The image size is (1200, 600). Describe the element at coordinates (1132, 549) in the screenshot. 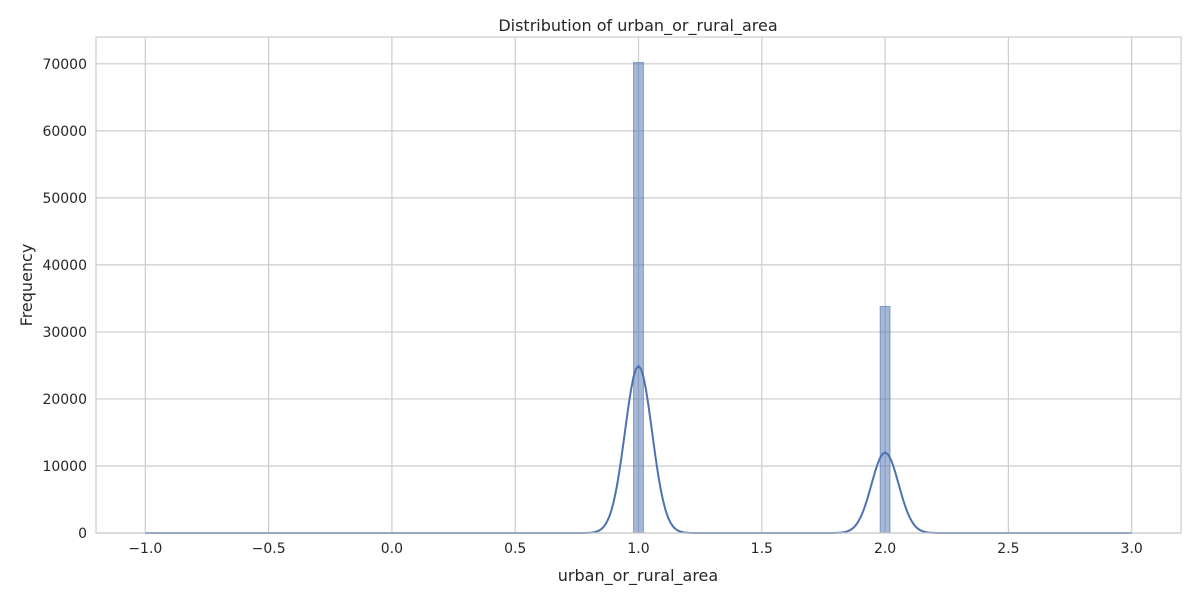

I see `x-tick-label: 3.0` at that location.